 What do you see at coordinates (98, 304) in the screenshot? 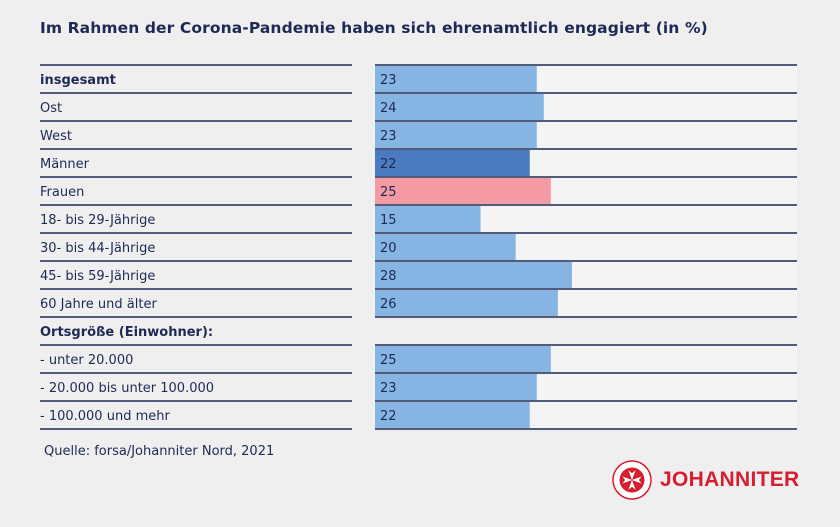
I see `category-label: 60 Jahre und älter` at bounding box center [98, 304].